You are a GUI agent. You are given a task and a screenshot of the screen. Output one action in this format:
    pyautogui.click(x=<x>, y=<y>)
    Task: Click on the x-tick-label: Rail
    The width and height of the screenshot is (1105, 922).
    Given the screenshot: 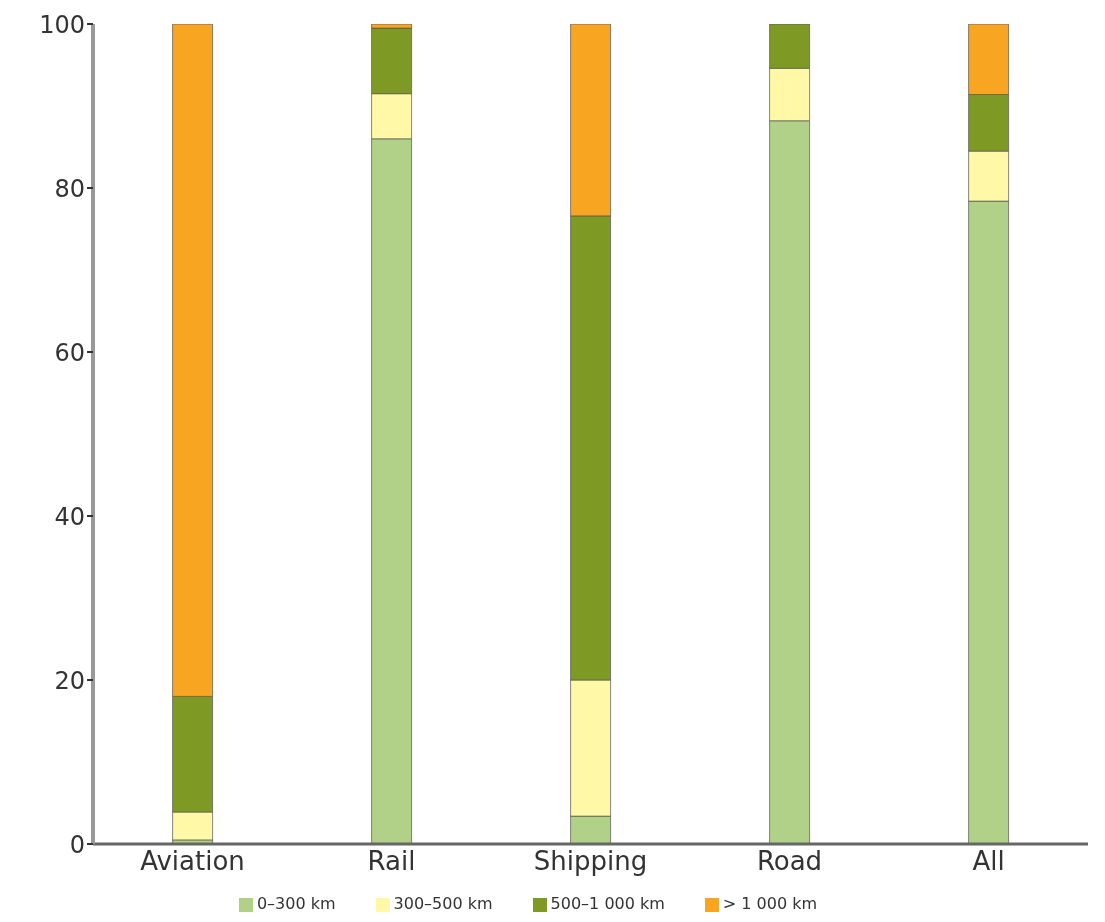 What is the action you would take?
    pyautogui.click(x=391, y=861)
    